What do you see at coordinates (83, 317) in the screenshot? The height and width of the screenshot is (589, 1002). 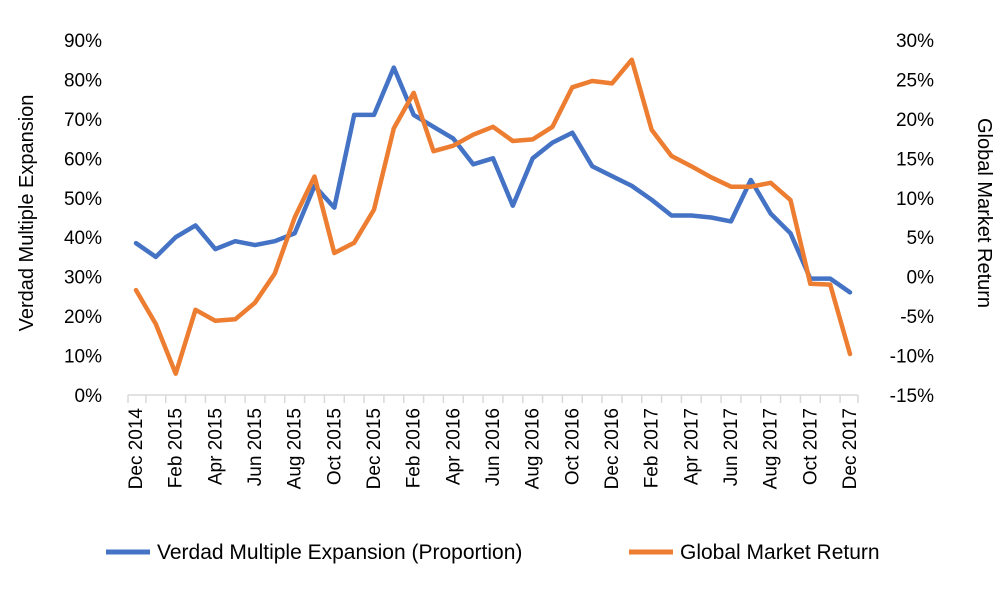 I see `left-tick-label: 20%` at bounding box center [83, 317].